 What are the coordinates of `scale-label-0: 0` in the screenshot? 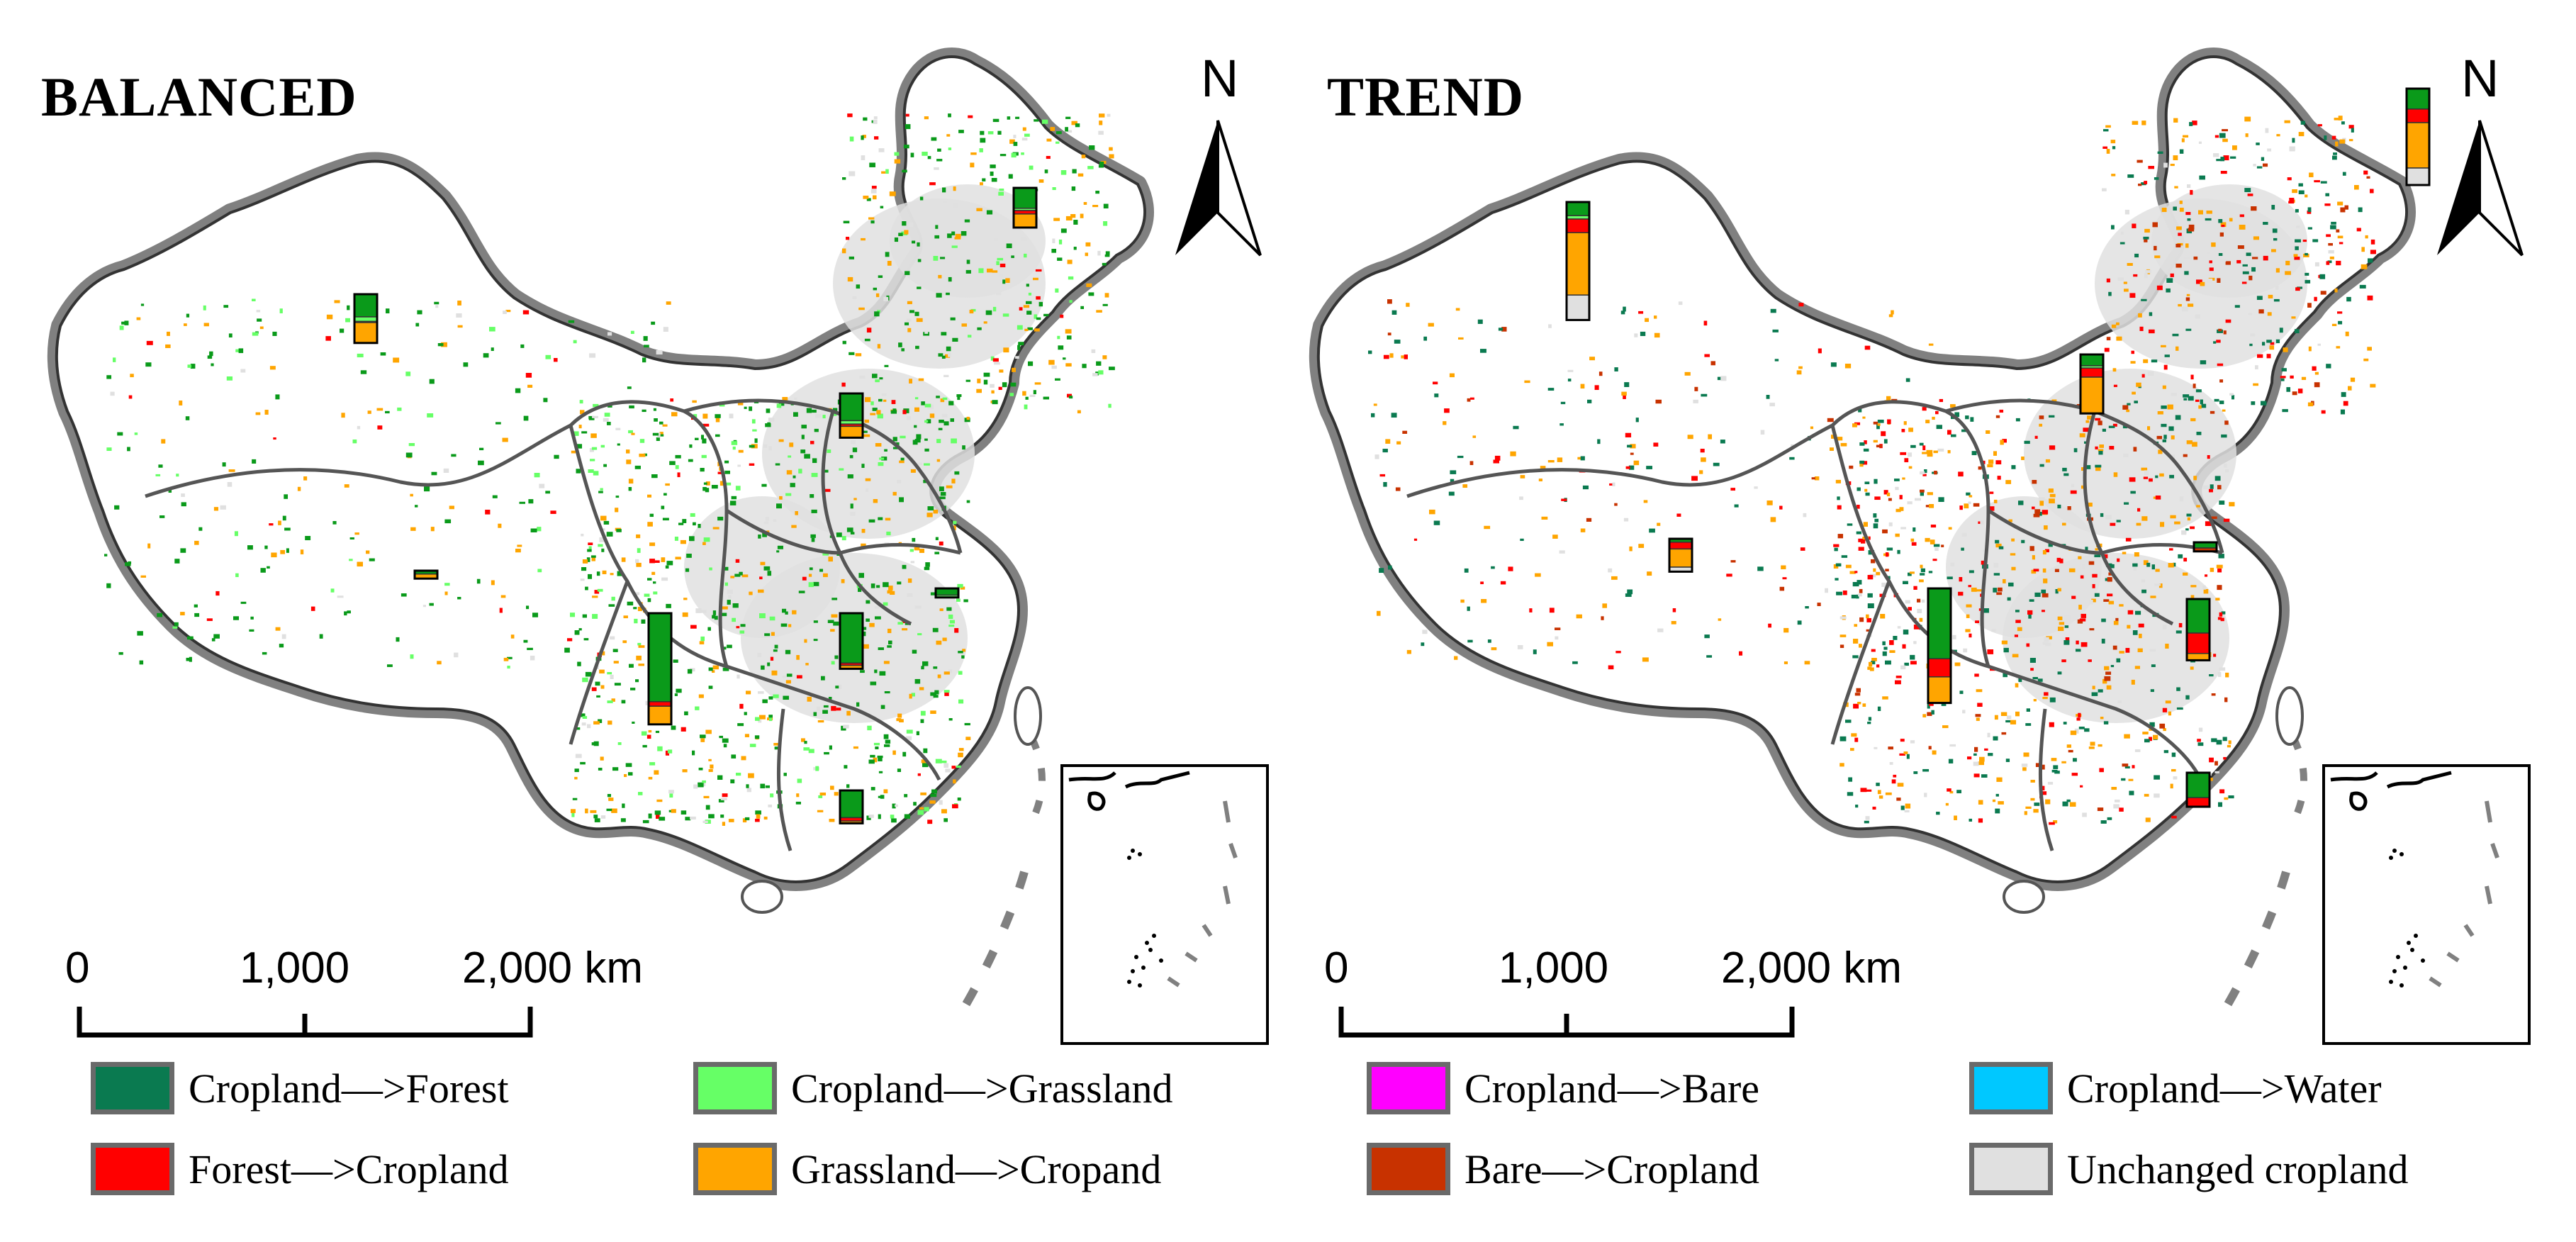 It's located at (78, 968).